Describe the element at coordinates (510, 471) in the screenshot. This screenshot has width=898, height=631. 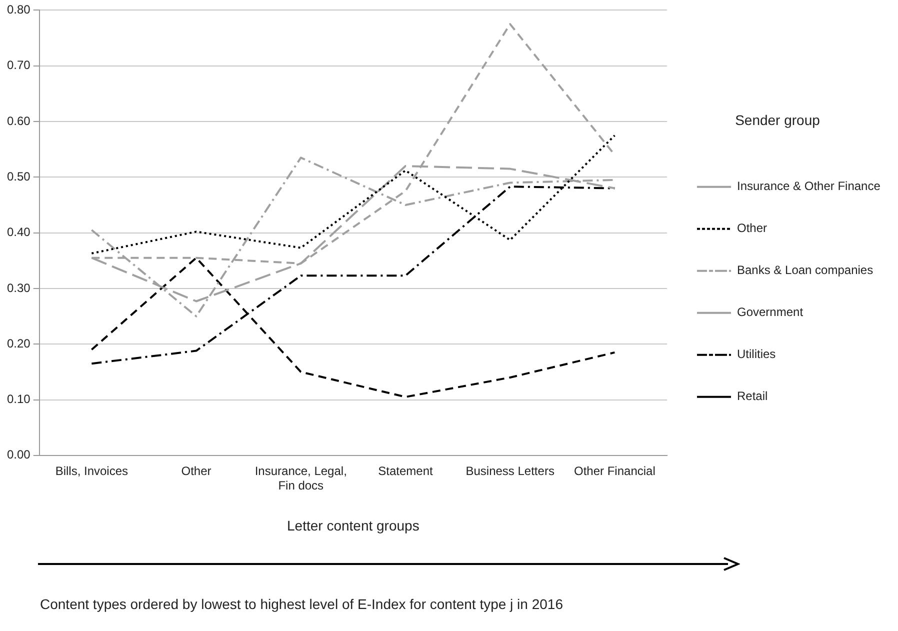
I see `x-tick-label: Business Letters` at that location.